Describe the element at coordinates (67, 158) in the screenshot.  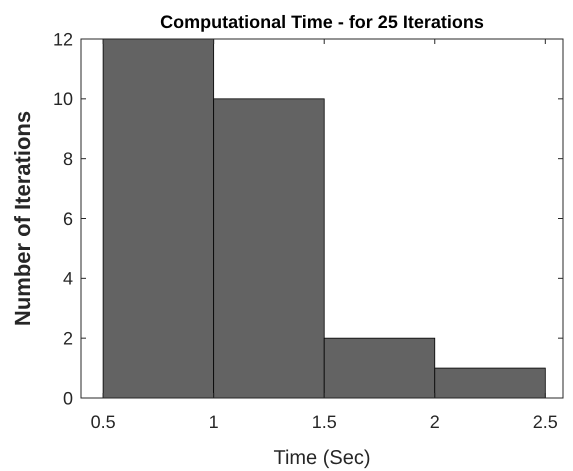
I see `y-tick-label: 8` at that location.